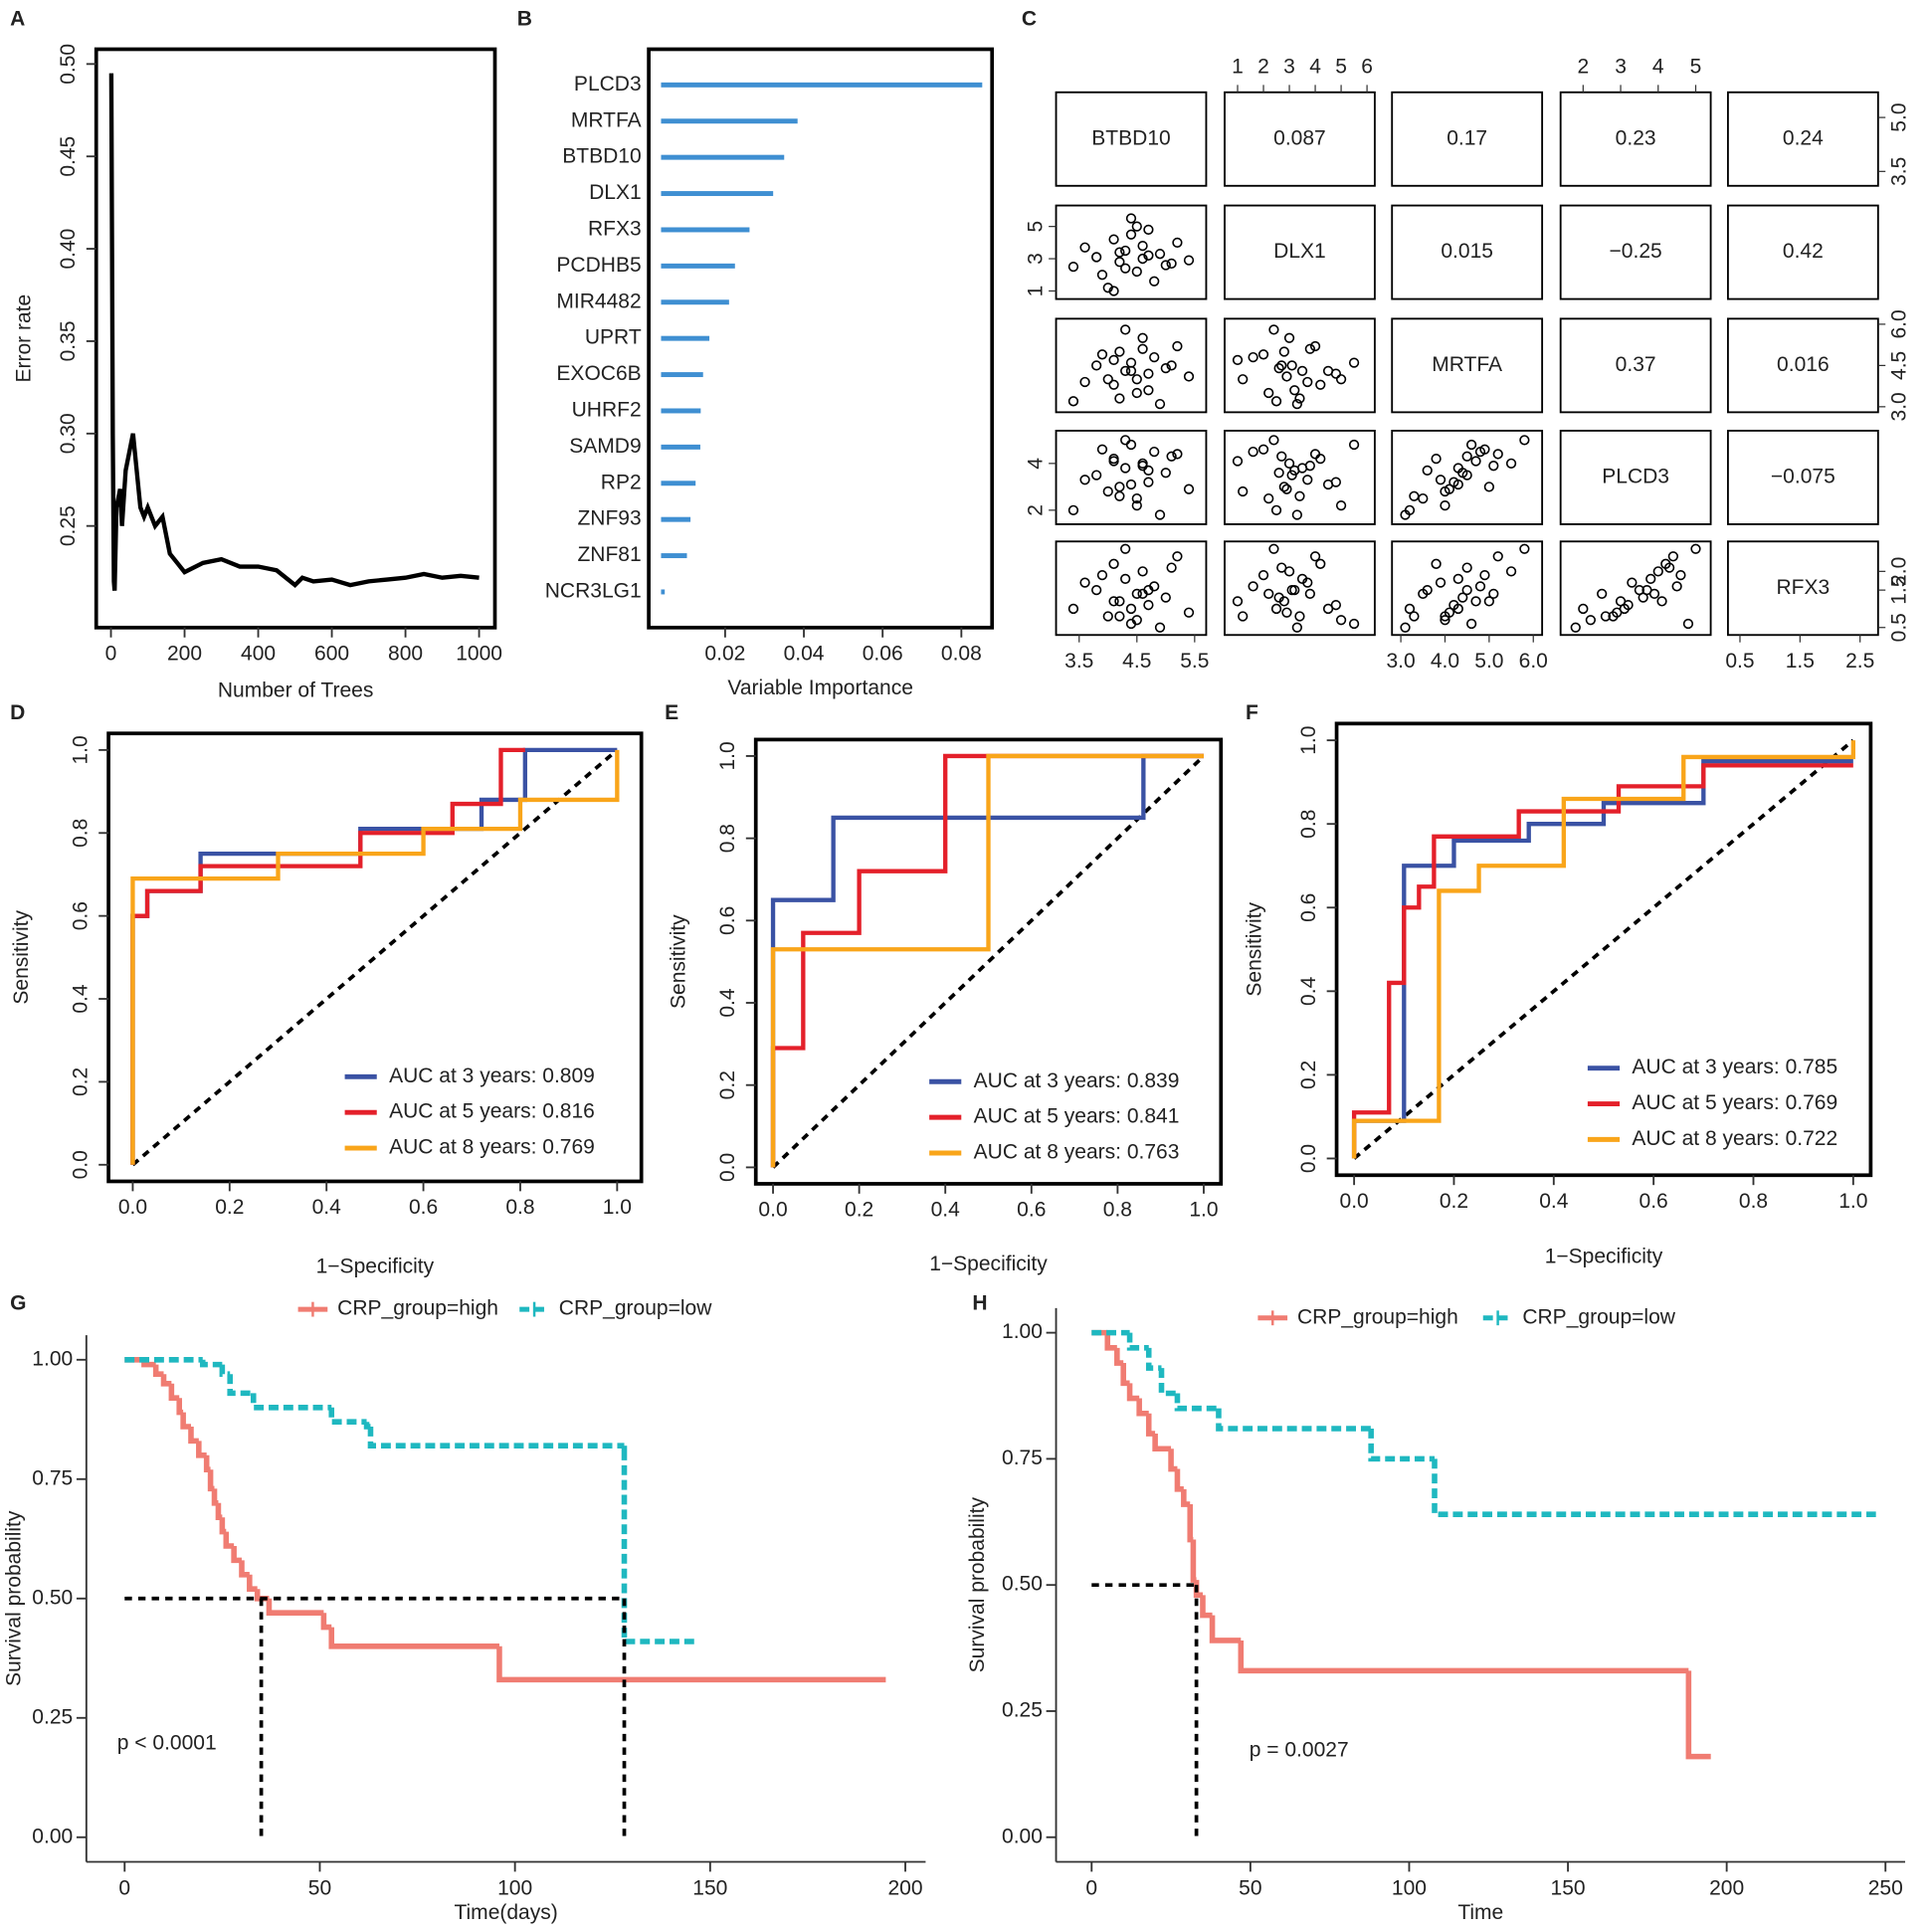 This screenshot has width=1930, height=1932. I want to click on y-tick-label: 0.25, so click(1022, 1710).